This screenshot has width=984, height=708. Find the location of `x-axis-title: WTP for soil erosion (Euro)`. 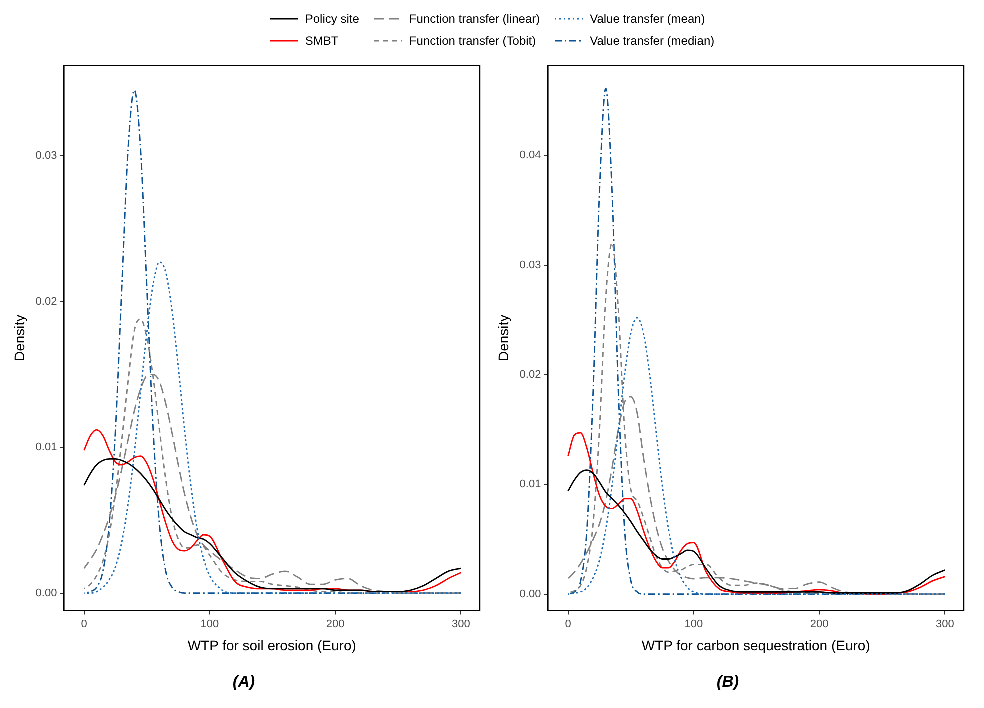

x-axis-title: WTP for soil erosion (Euro) is located at coordinates (272, 645).